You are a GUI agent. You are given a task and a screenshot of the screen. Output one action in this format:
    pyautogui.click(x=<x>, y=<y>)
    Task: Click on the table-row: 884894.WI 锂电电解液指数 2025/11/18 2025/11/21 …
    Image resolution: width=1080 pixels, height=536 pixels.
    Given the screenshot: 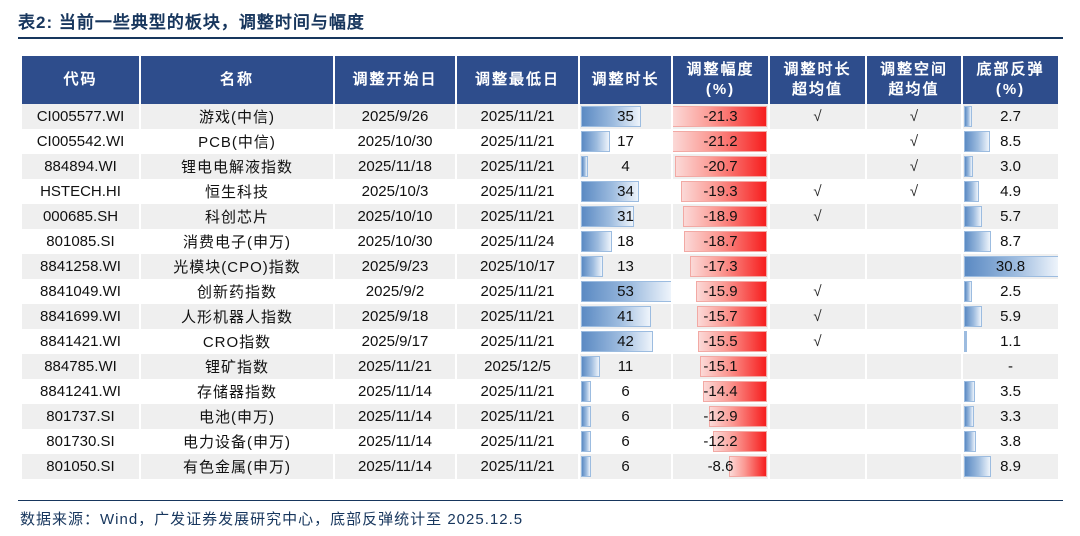 What is the action you would take?
    pyautogui.click(x=540, y=166)
    